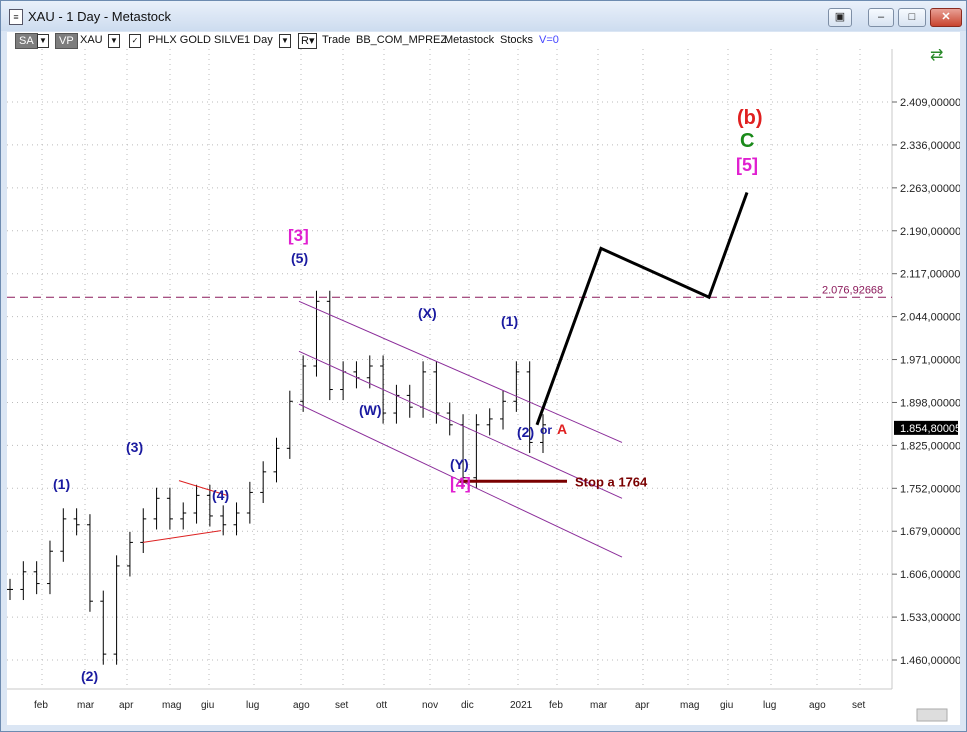 The height and width of the screenshot is (732, 967). Describe the element at coordinates (930, 361) in the screenshot. I see `y-tick-label: 1.971,00000` at that location.